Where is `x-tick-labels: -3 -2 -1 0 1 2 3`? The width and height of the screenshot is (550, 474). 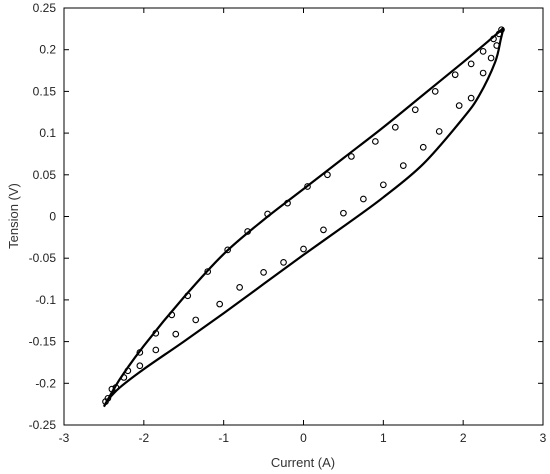
x-tick-labels: -3 -2 -1 0 1 2 3 is located at coordinates (303, 438).